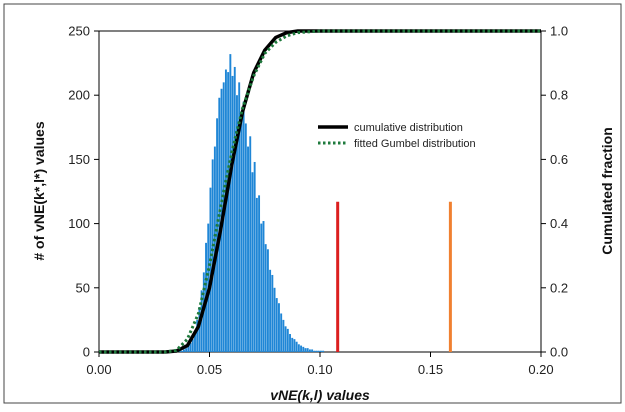 The height and width of the screenshot is (412, 625). Describe the element at coordinates (540, 369) in the screenshot. I see `x-tick-label: 0.20` at that location.